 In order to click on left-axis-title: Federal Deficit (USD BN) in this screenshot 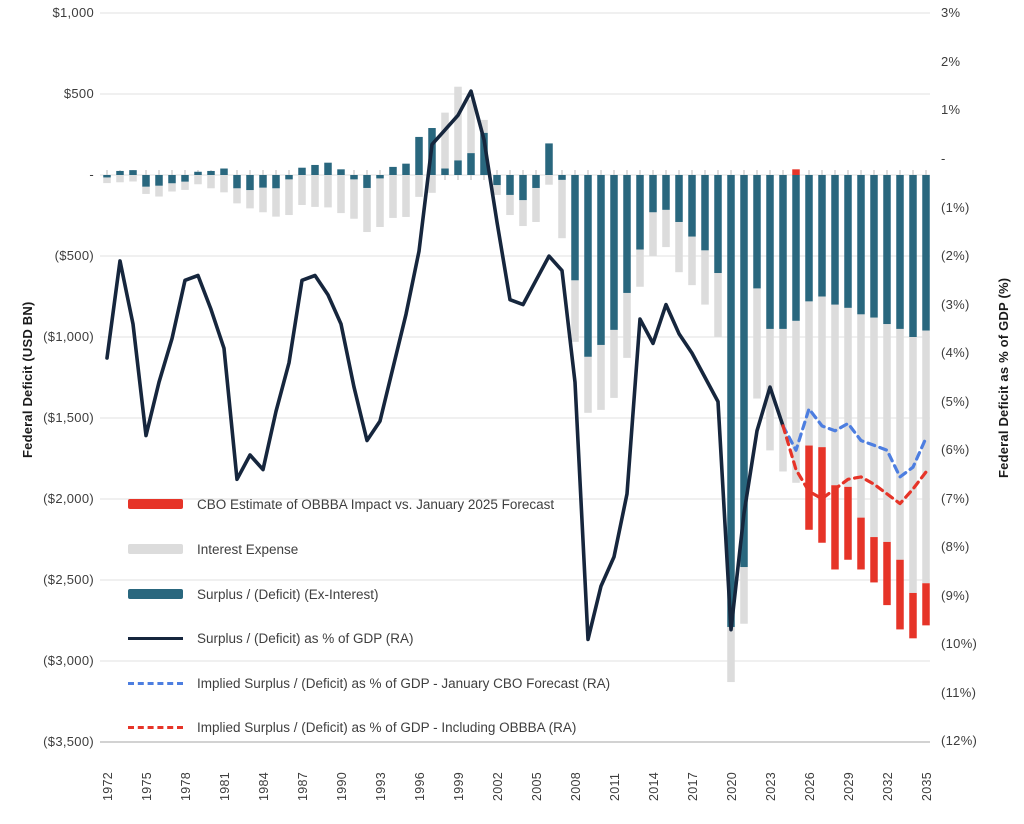, I will do `click(27, 380)`.